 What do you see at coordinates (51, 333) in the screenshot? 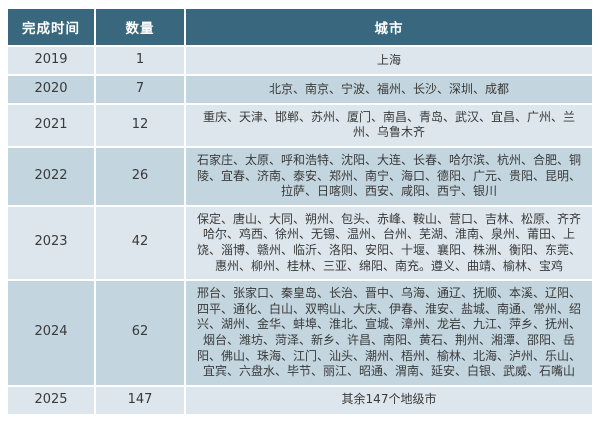
I see `year-cell: 2024` at bounding box center [51, 333].